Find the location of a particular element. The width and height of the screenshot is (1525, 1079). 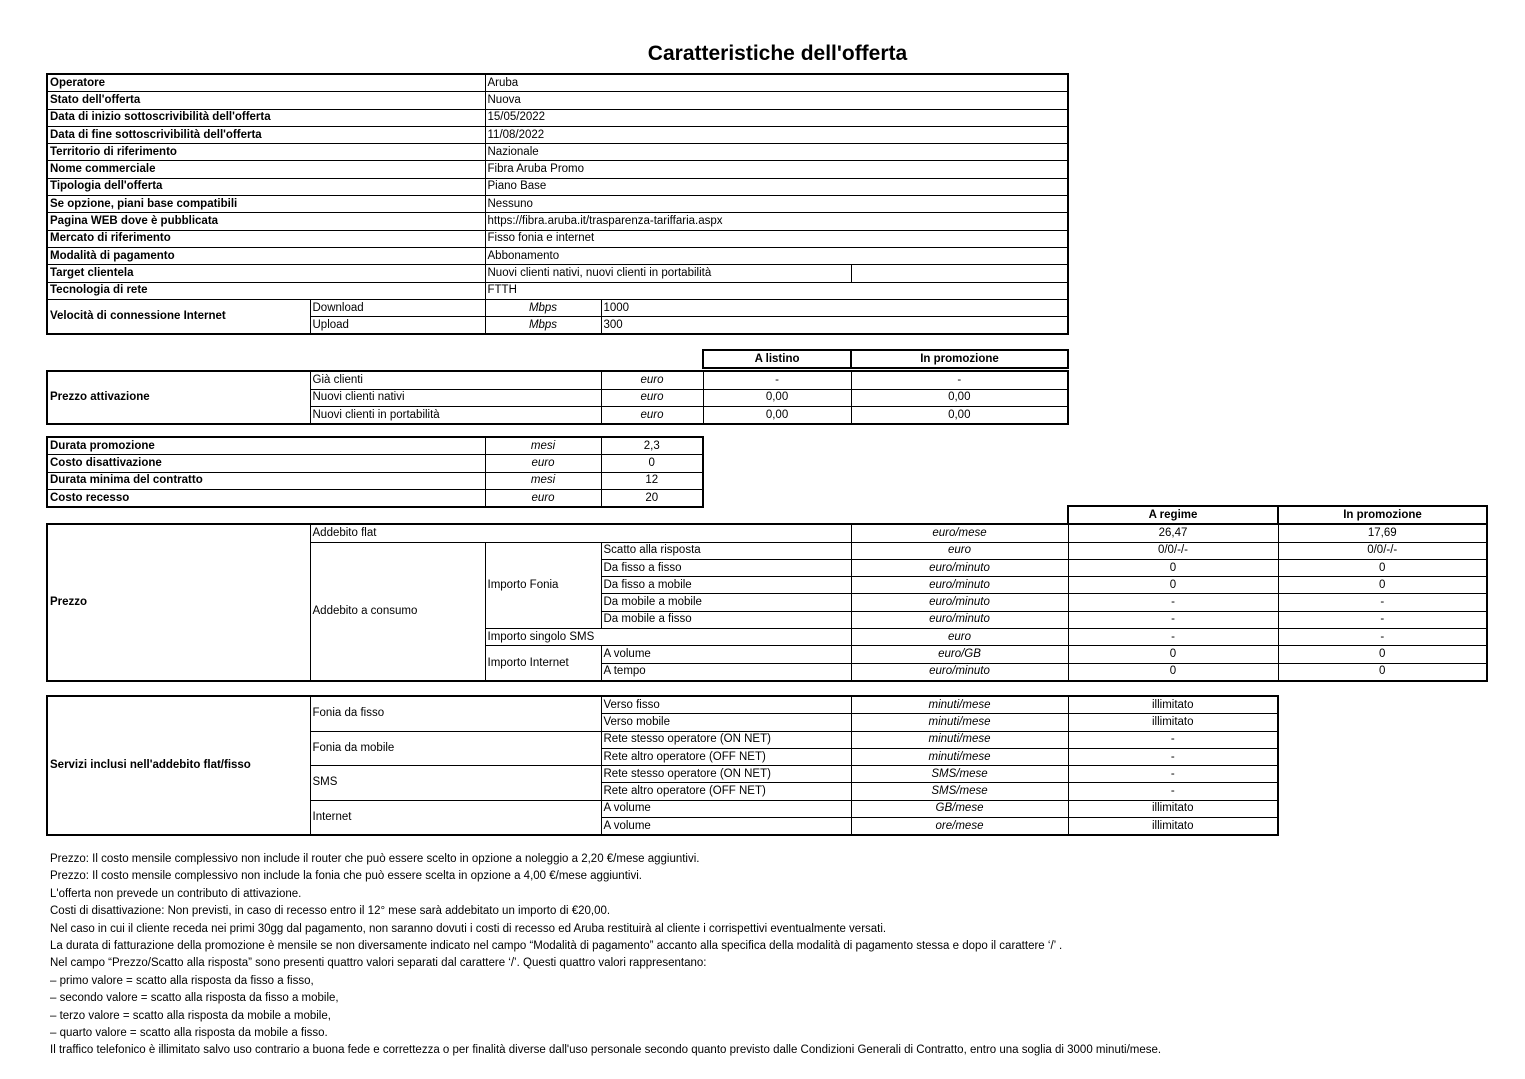

offer-label: Territorio di riferimento is located at coordinates (266, 152).